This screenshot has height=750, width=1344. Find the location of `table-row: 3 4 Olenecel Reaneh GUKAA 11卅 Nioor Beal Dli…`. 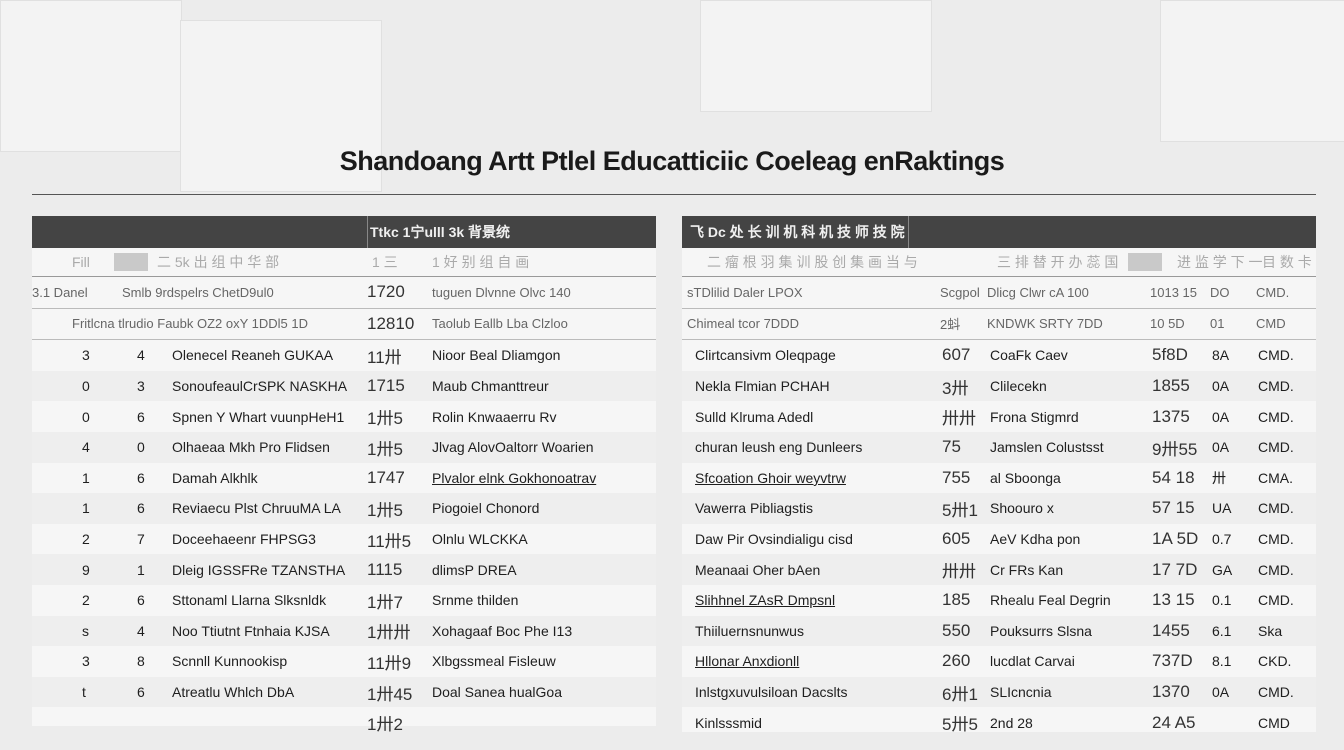

table-row: 3 4 Olenecel Reaneh GUKAA 11卅 Nioor Beal Dli… is located at coordinates (344, 355).